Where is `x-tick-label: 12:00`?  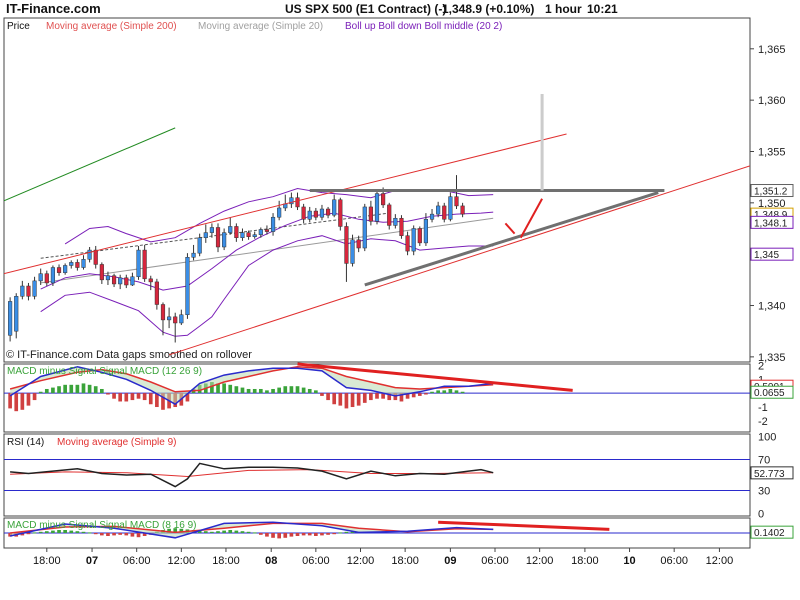 x-tick-label: 12:00 is located at coordinates (361, 561).